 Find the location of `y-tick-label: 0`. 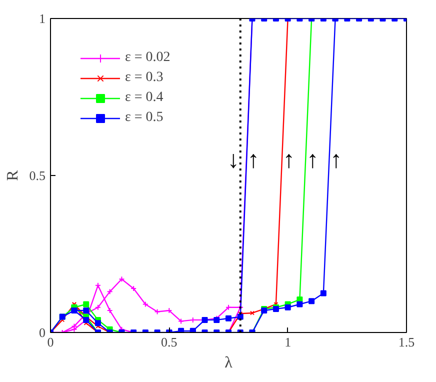

y-tick-label: 0 is located at coordinates (42, 332).